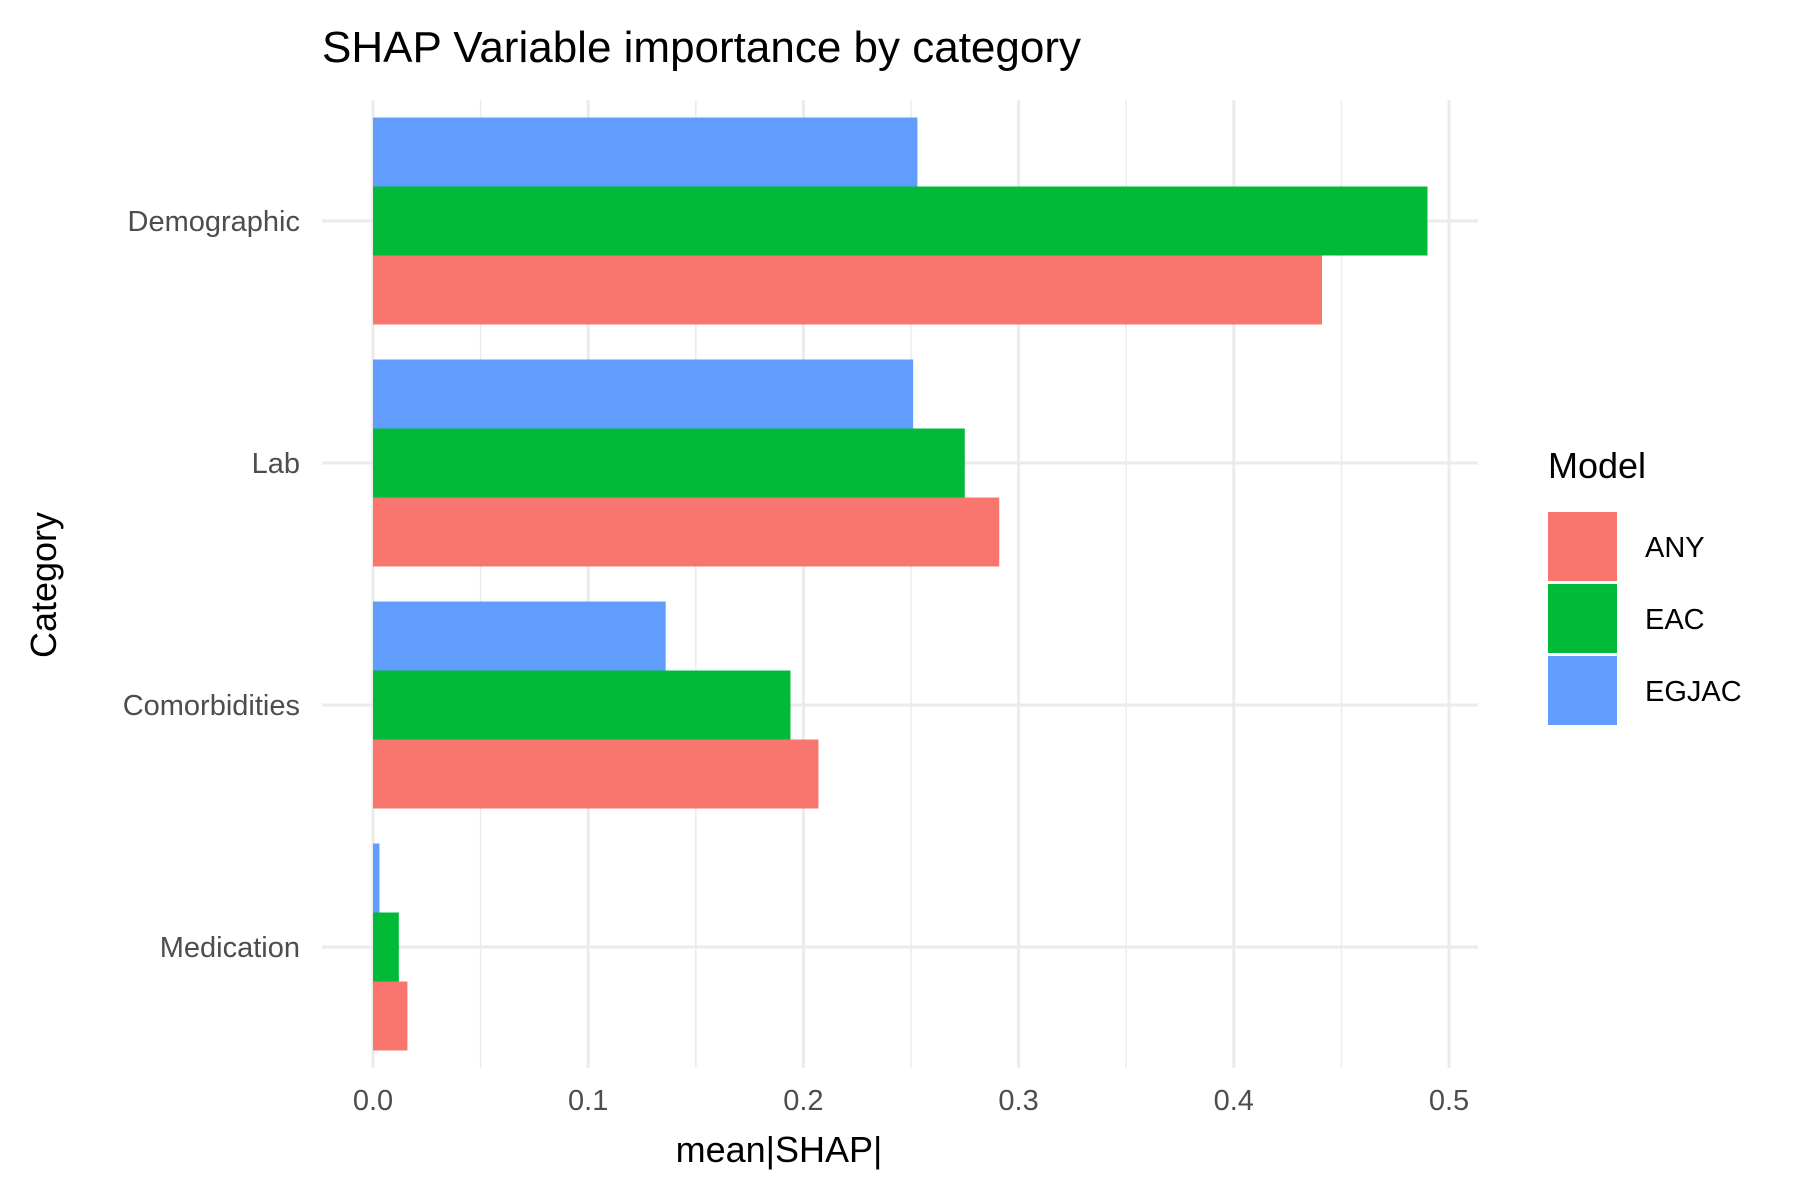  Describe the element at coordinates (1018, 1101) in the screenshot. I see `x-tick-label: 0.3` at that location.